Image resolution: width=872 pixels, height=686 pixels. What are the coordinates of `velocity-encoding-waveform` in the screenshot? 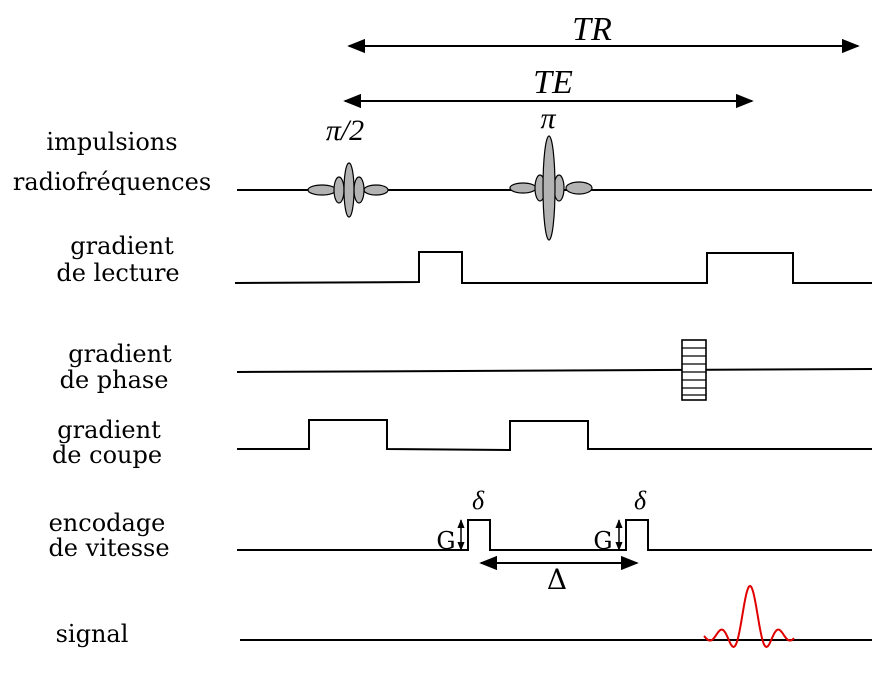 It's located at (554, 535).